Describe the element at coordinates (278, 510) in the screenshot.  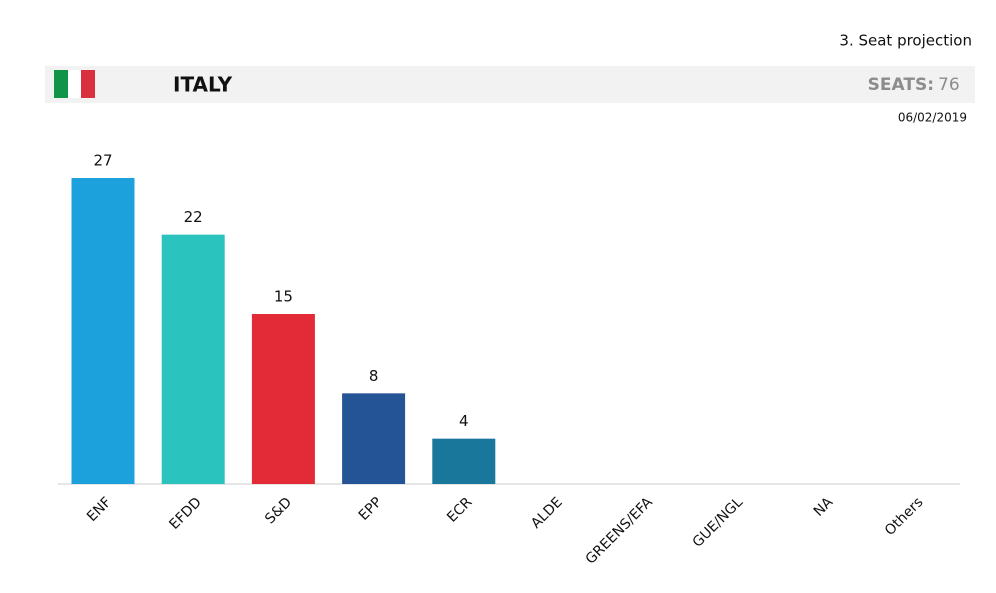
I see `x-tick-label: S&D` at that location.